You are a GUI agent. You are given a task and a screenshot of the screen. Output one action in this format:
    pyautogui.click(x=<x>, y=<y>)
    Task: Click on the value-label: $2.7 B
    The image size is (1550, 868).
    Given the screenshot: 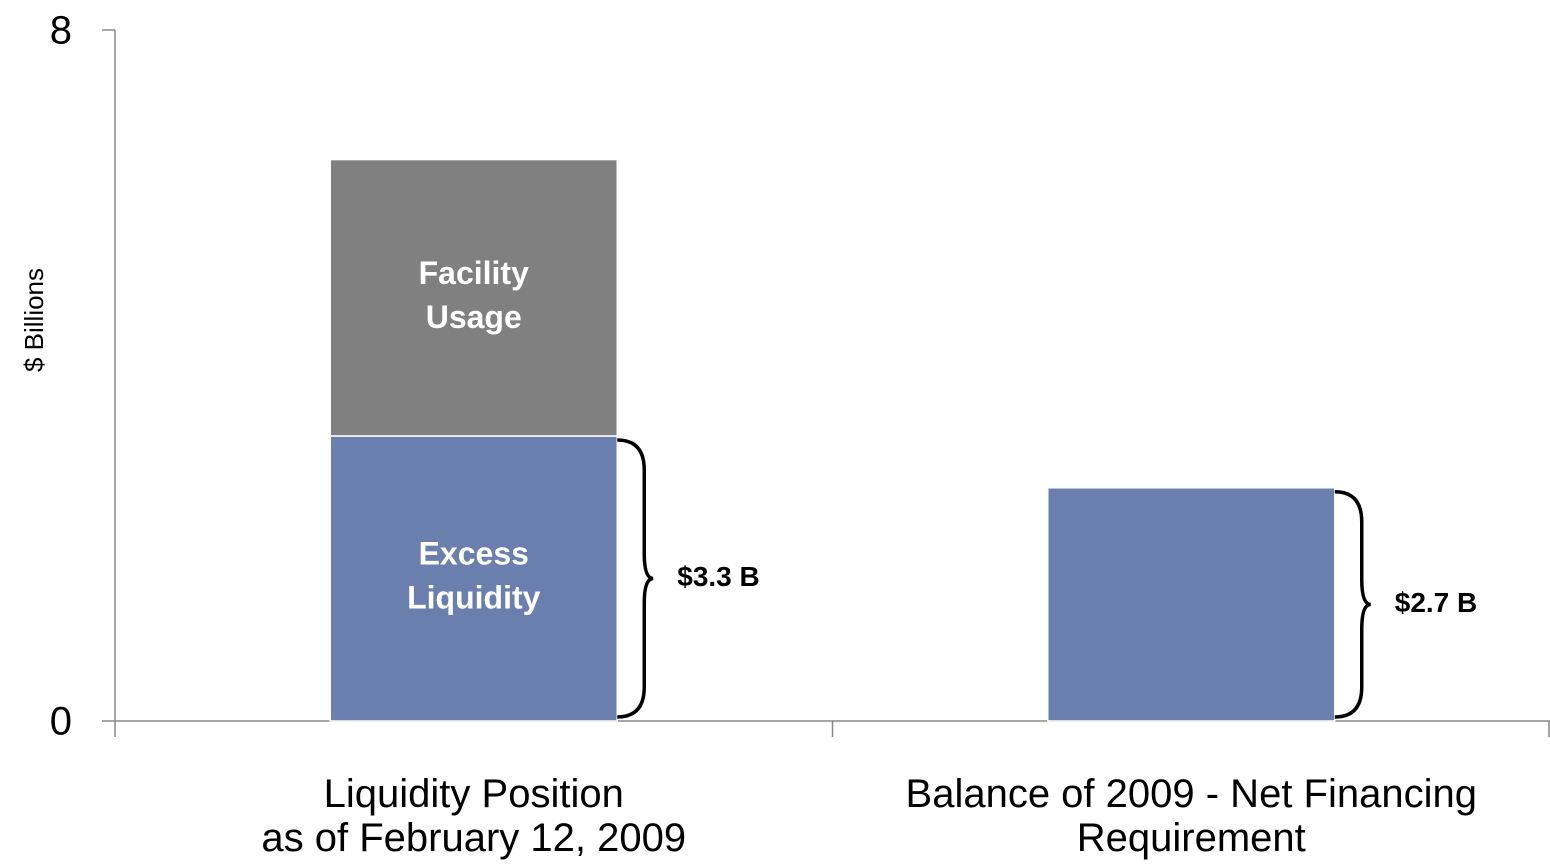 What is the action you would take?
    pyautogui.click(x=1436, y=602)
    